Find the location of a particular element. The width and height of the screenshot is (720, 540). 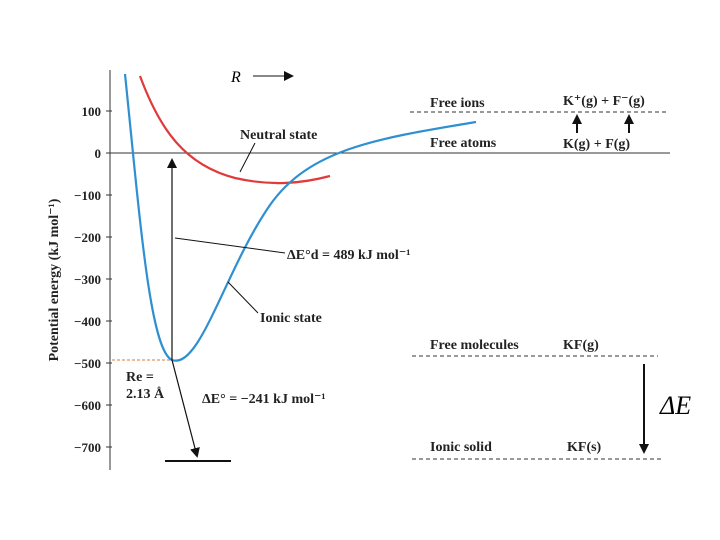

neutral-state-label: Neutral state is located at coordinates (278, 135).